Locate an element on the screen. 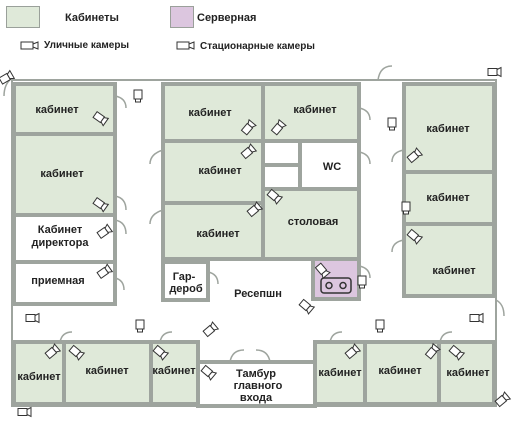 Image resolution: width=512 pixels, height=428 pixels. wardrobe-room is located at coordinates (185, 281).